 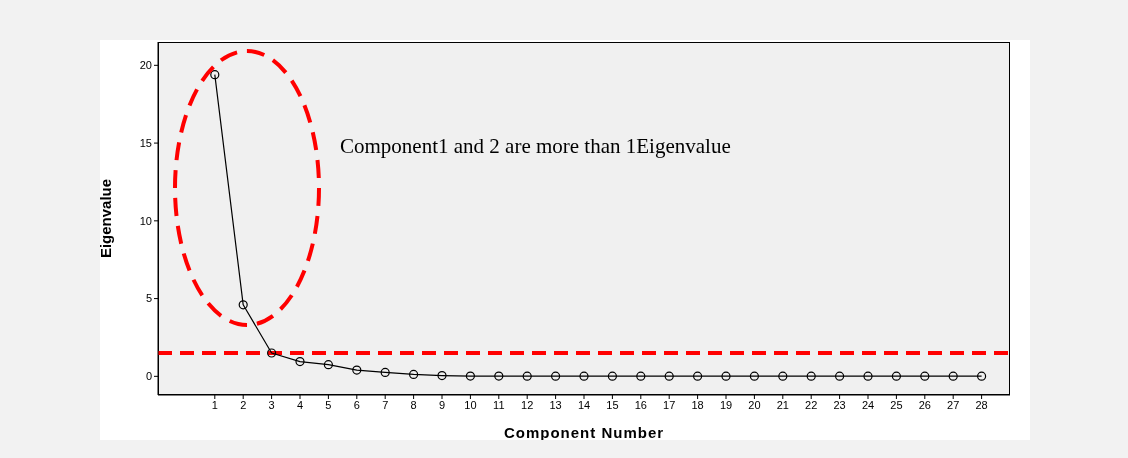 I want to click on x-tick-label: 1, so click(x=214, y=404).